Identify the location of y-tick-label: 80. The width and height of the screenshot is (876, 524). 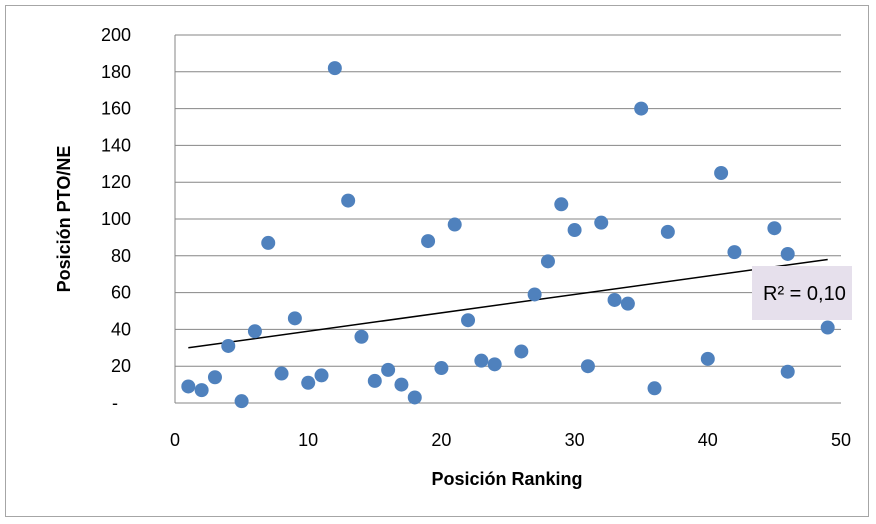
(121, 256).